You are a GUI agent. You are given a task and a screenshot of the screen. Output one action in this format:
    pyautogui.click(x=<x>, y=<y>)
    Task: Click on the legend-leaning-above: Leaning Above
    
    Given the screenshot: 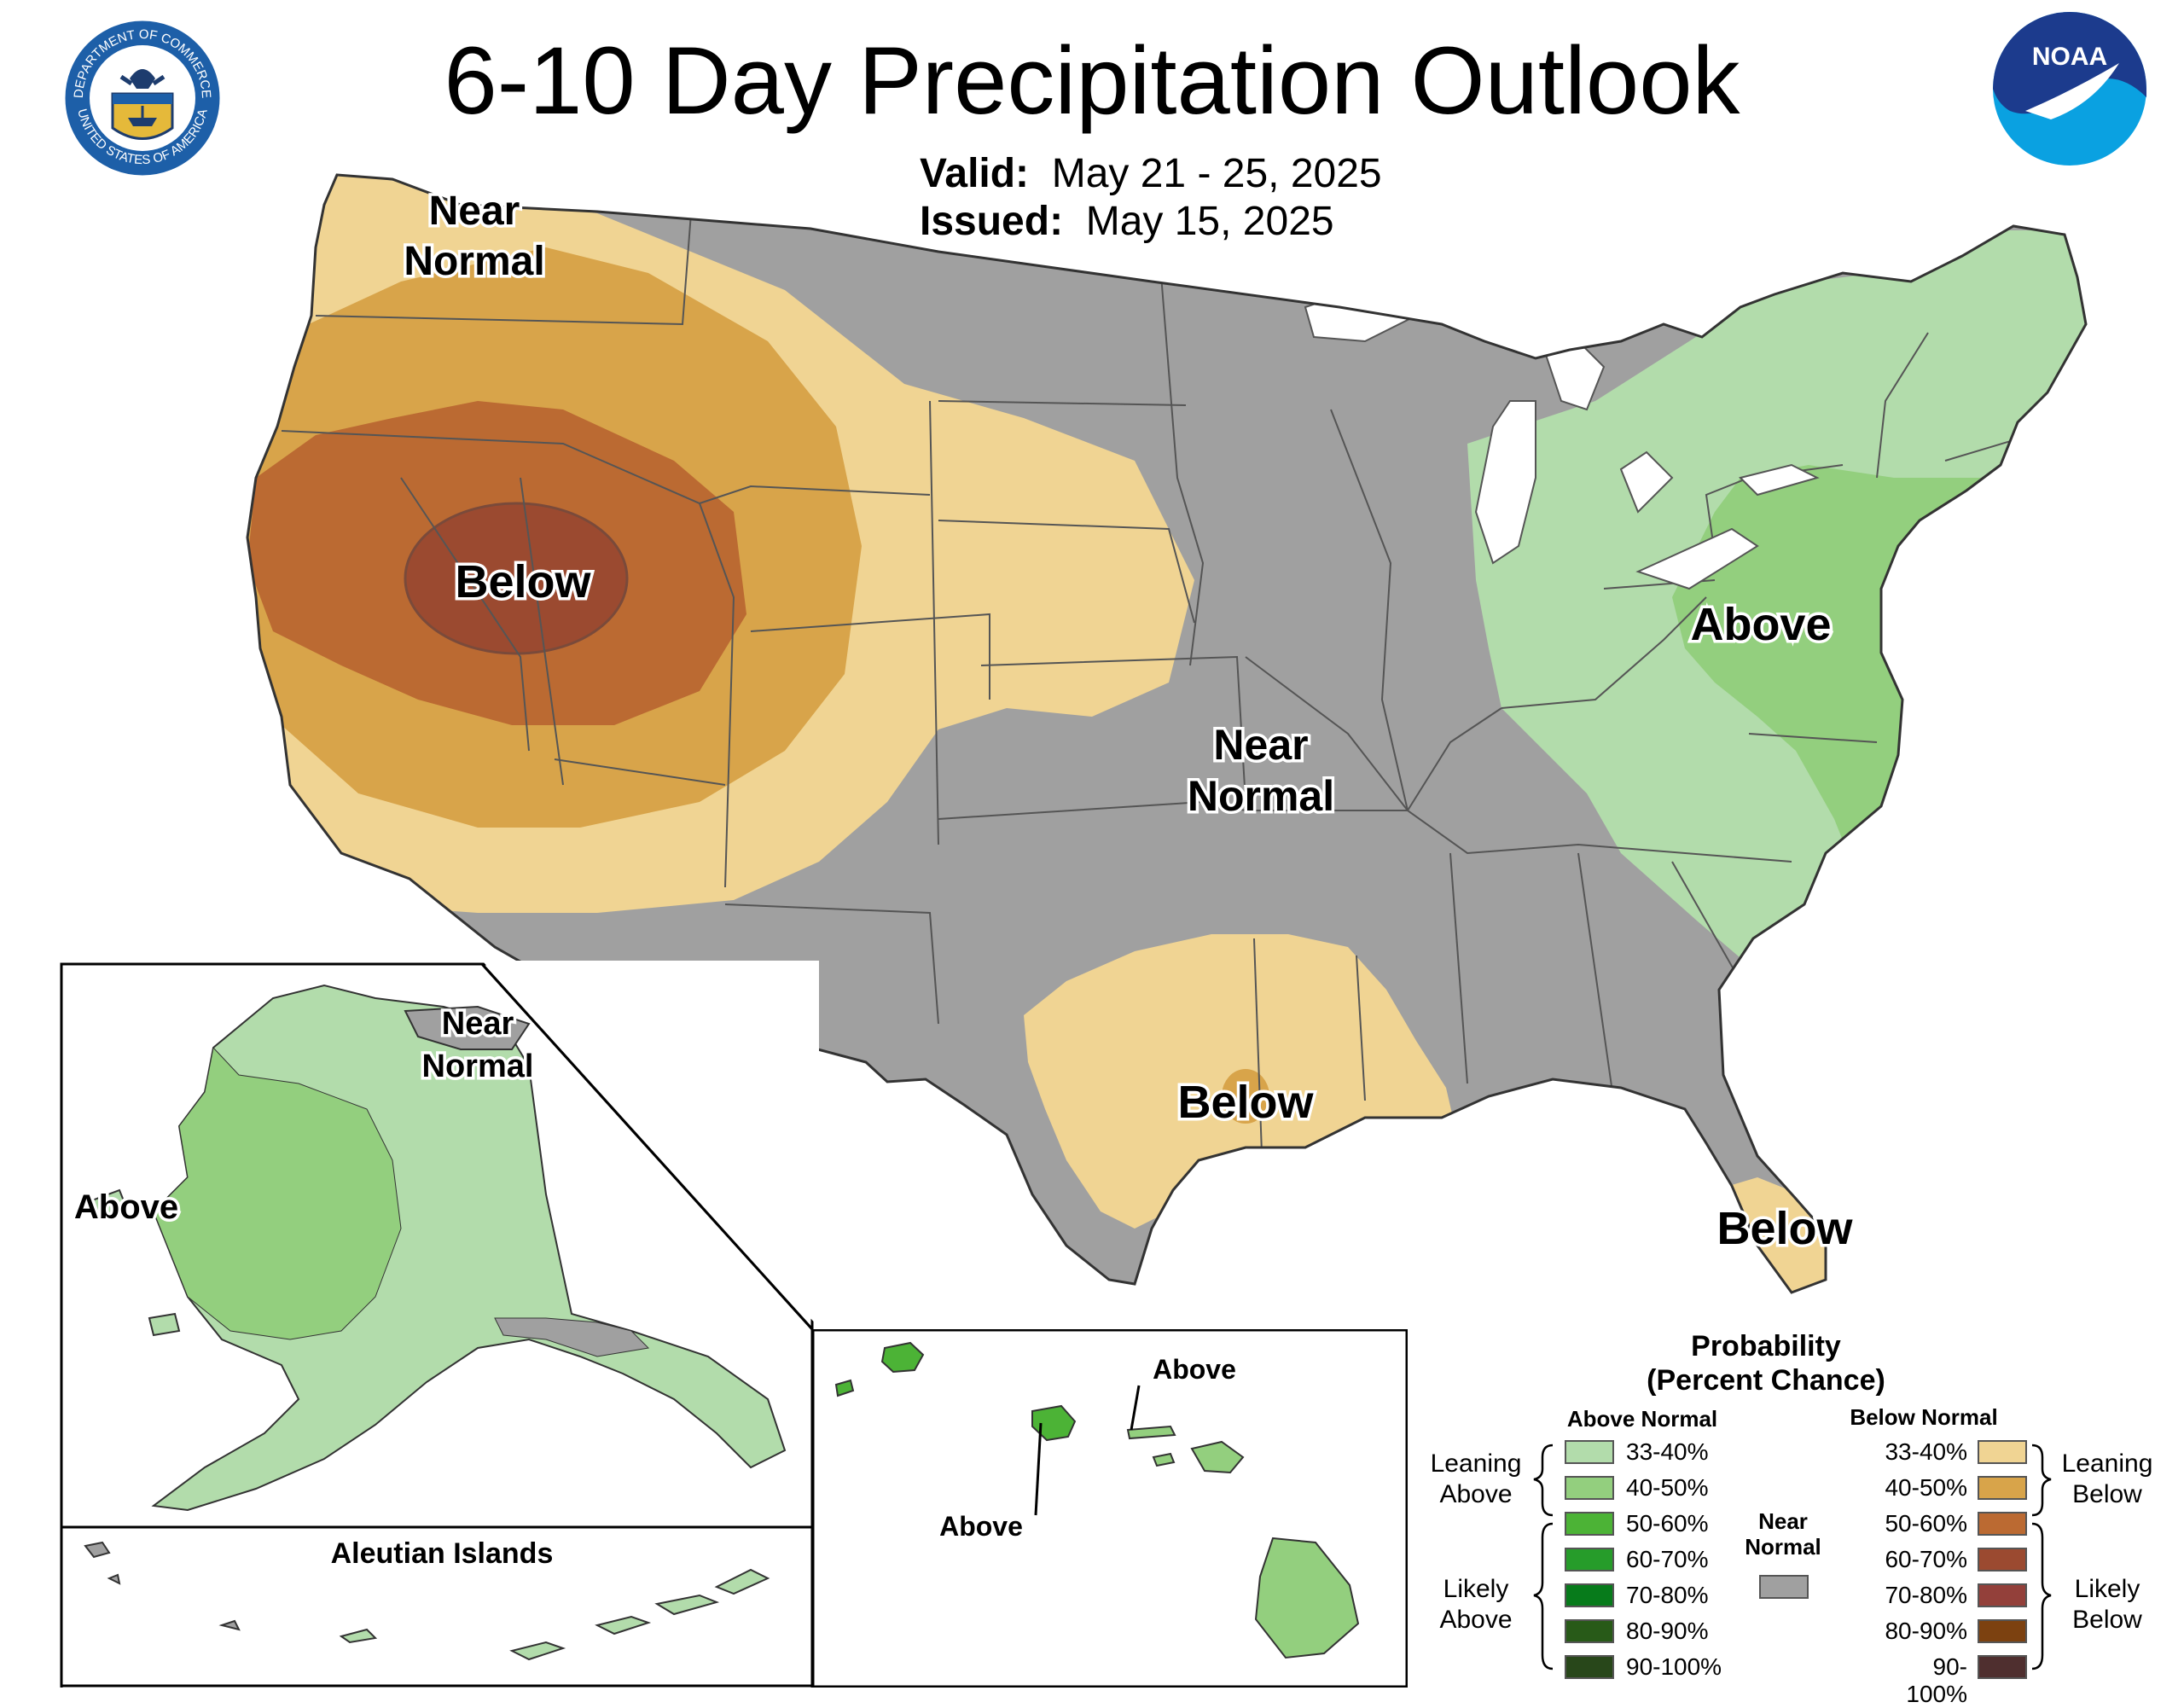 What is the action you would take?
    pyautogui.click(x=1476, y=1479)
    